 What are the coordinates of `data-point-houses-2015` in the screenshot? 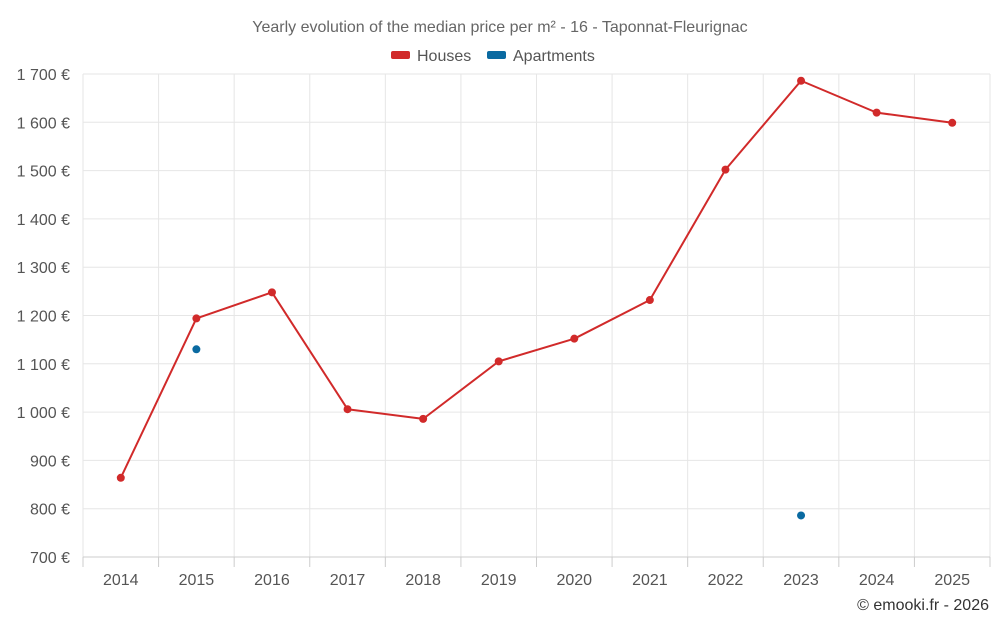 It's located at (196, 318).